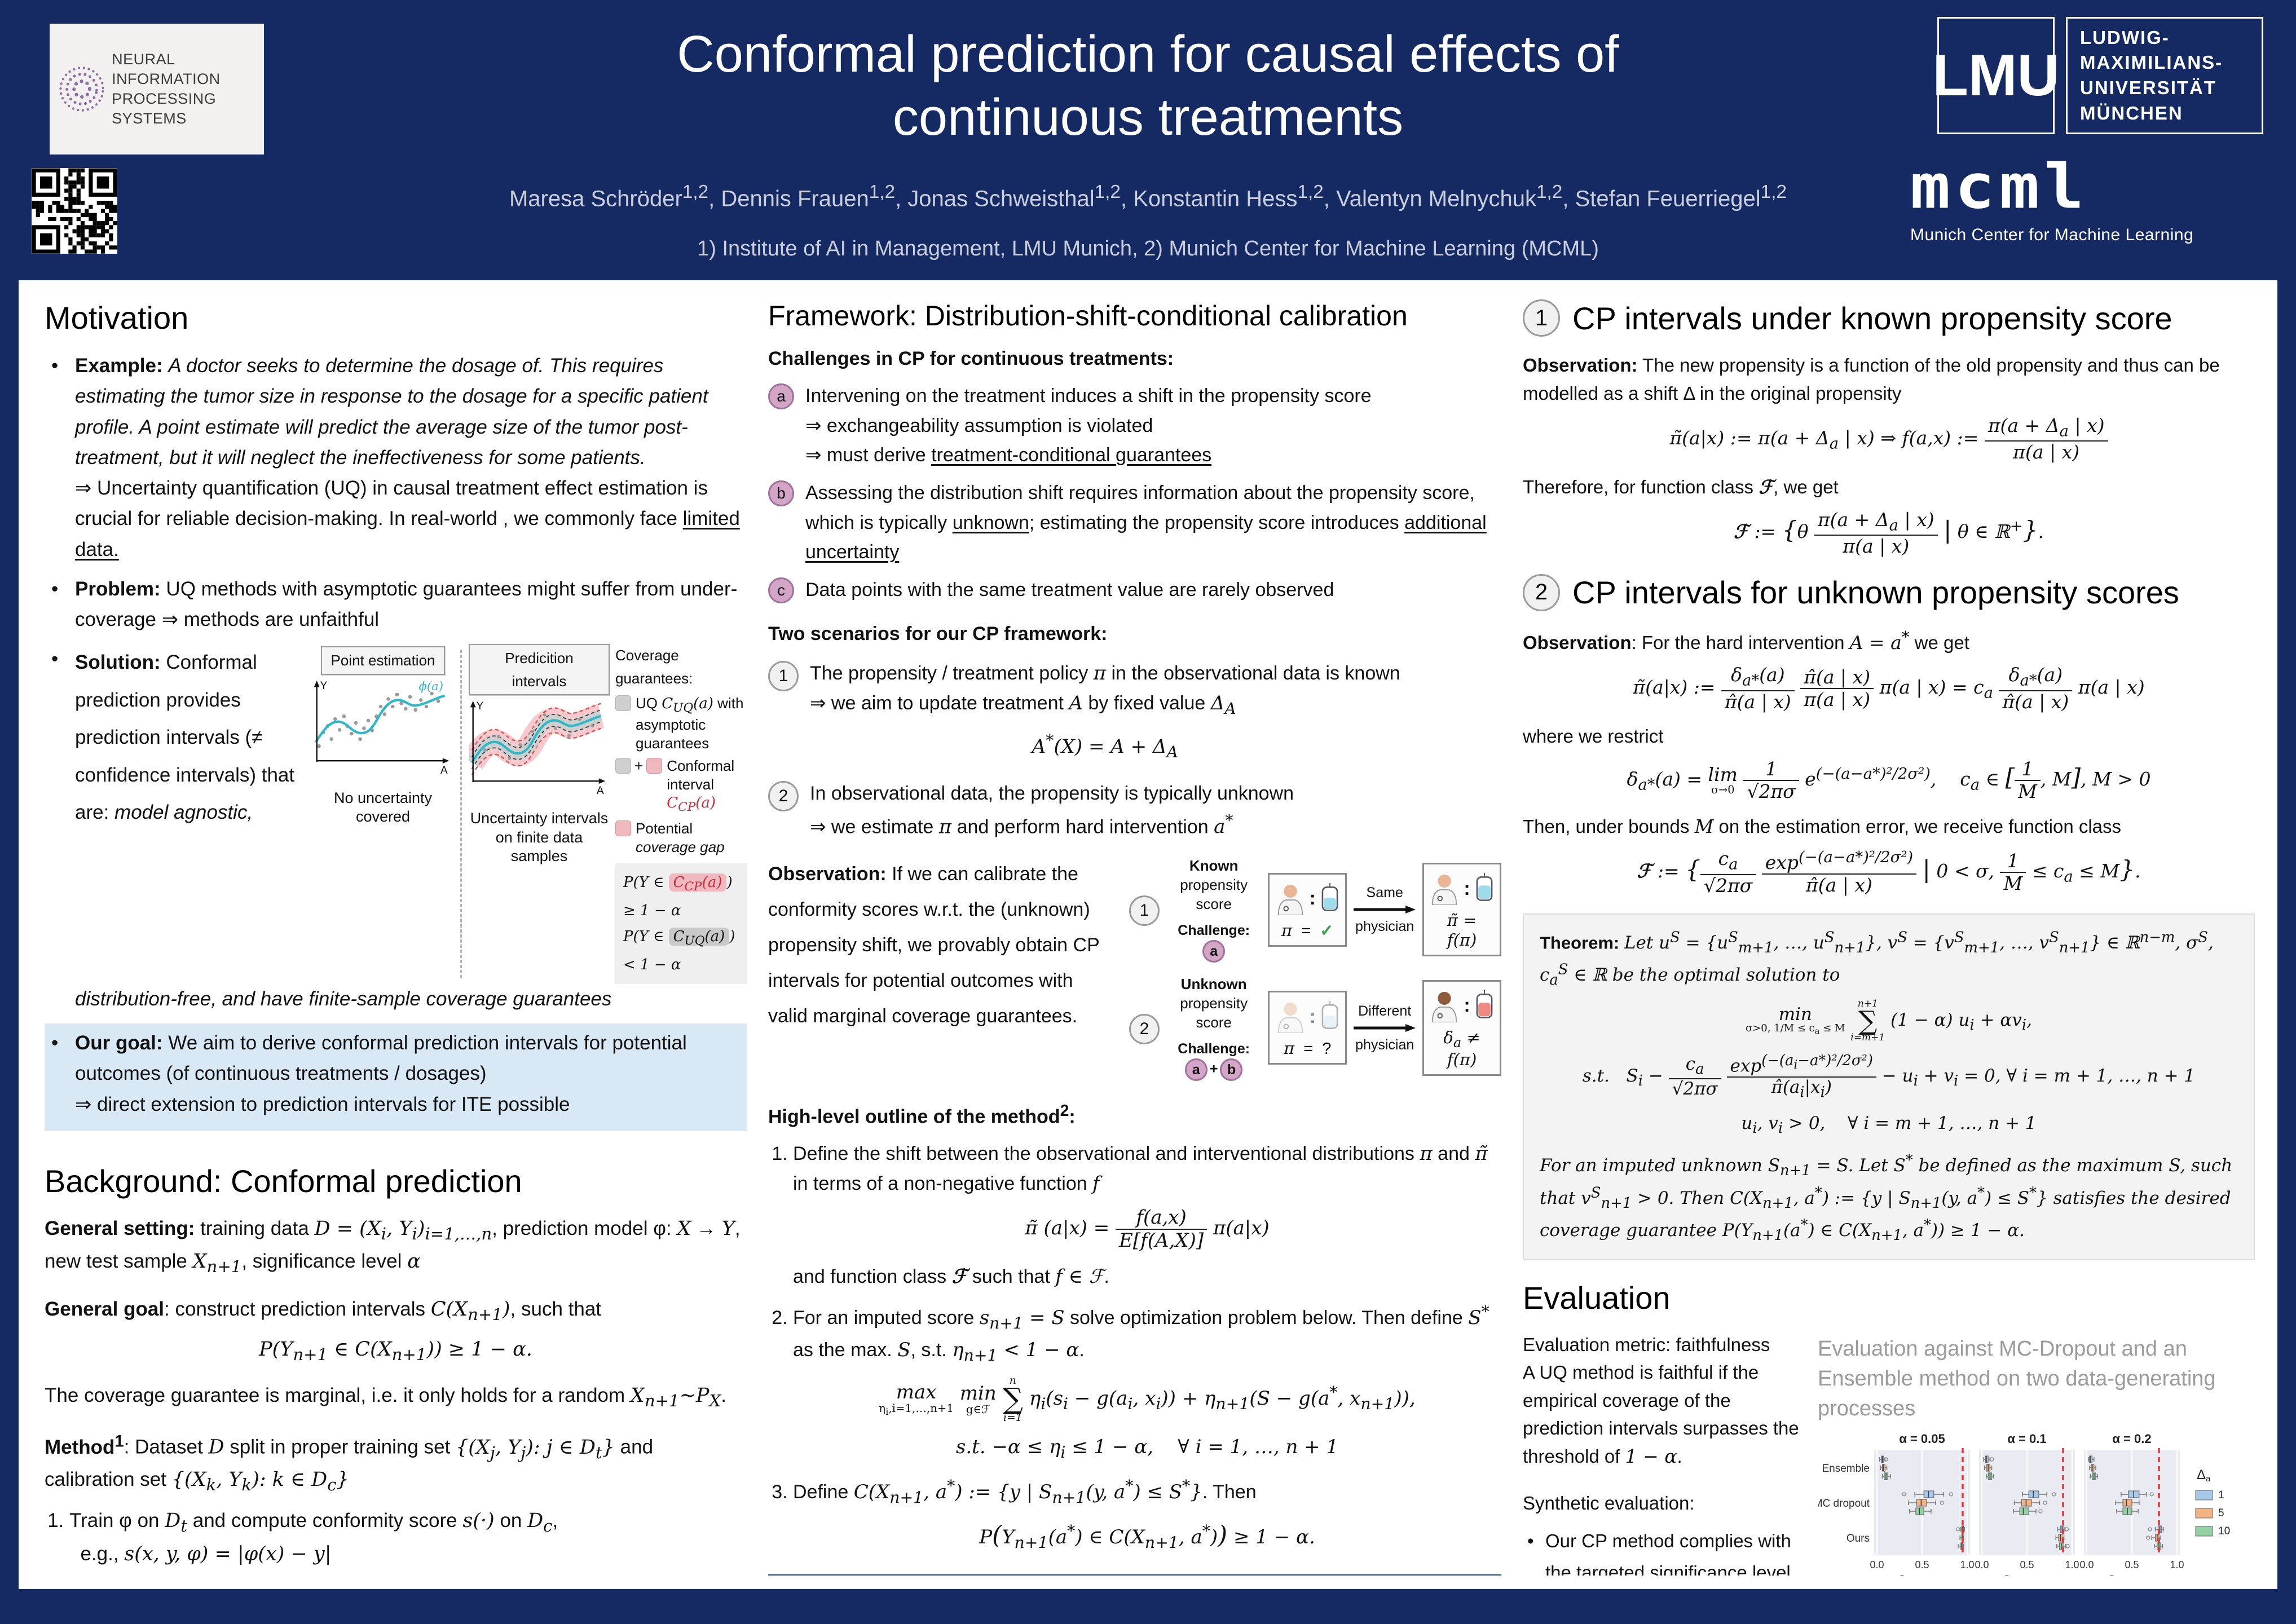 The image size is (2296, 1624). I want to click on evaluation-heading: Evaluation, so click(1597, 1297).